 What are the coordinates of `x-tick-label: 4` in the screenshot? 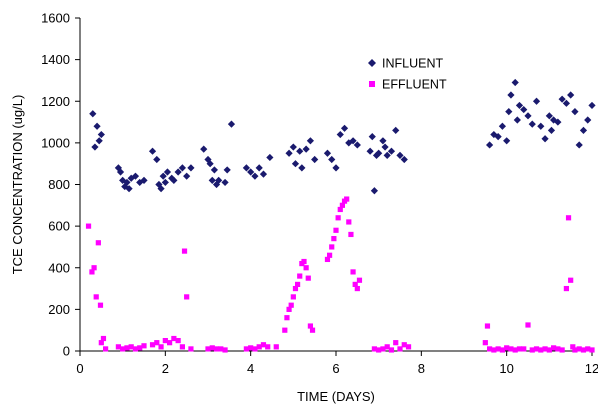 It's located at (250, 368).